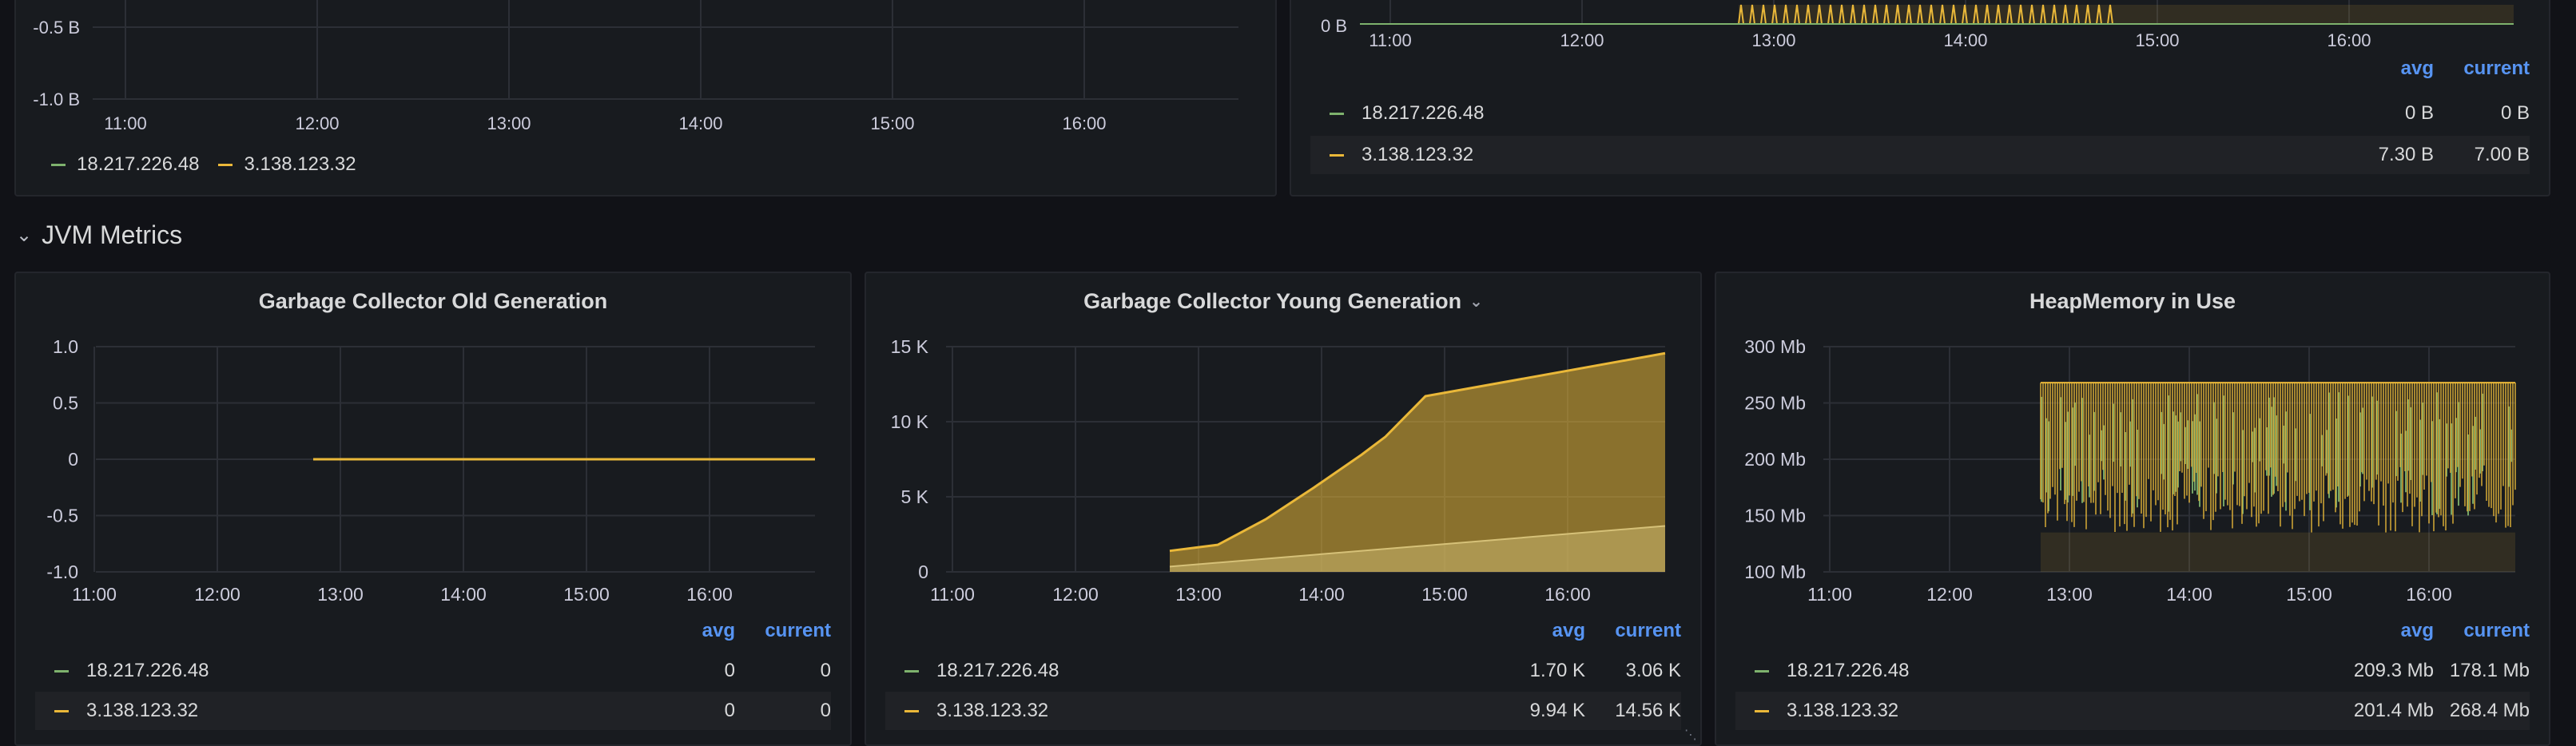  I want to click on y-tick: -1.0 B, so click(56, 99).